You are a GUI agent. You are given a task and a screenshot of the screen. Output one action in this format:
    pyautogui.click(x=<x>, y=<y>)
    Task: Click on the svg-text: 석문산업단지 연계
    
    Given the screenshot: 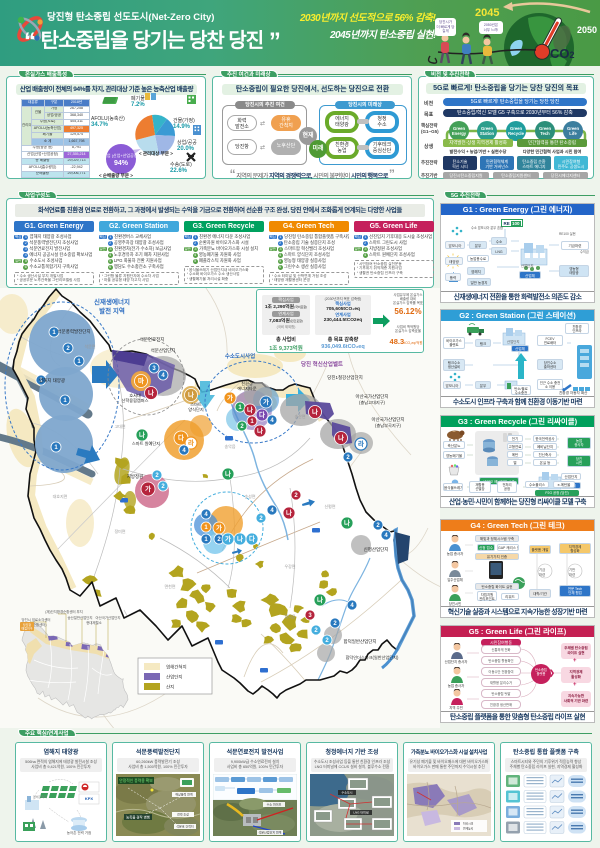 What is the action you would take?
    pyautogui.click(x=270, y=831)
    